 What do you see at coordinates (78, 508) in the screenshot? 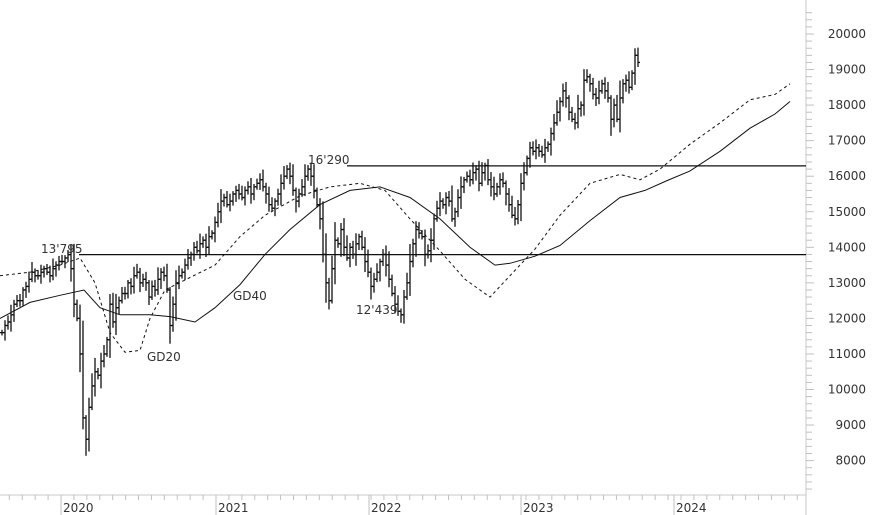
I see `x-tick-label: 2020` at bounding box center [78, 508].